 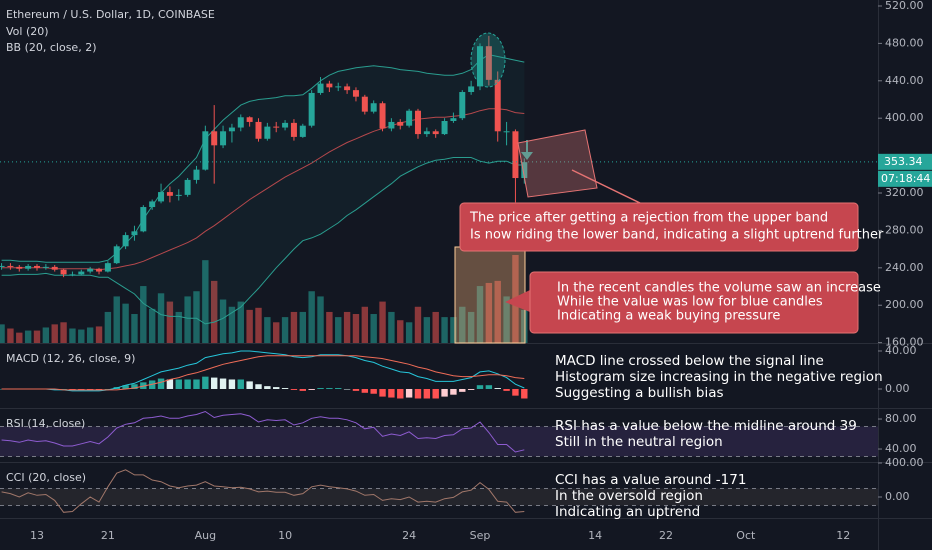 What do you see at coordinates (285, 535) in the screenshot?
I see `x-tick-label: 10` at bounding box center [285, 535].